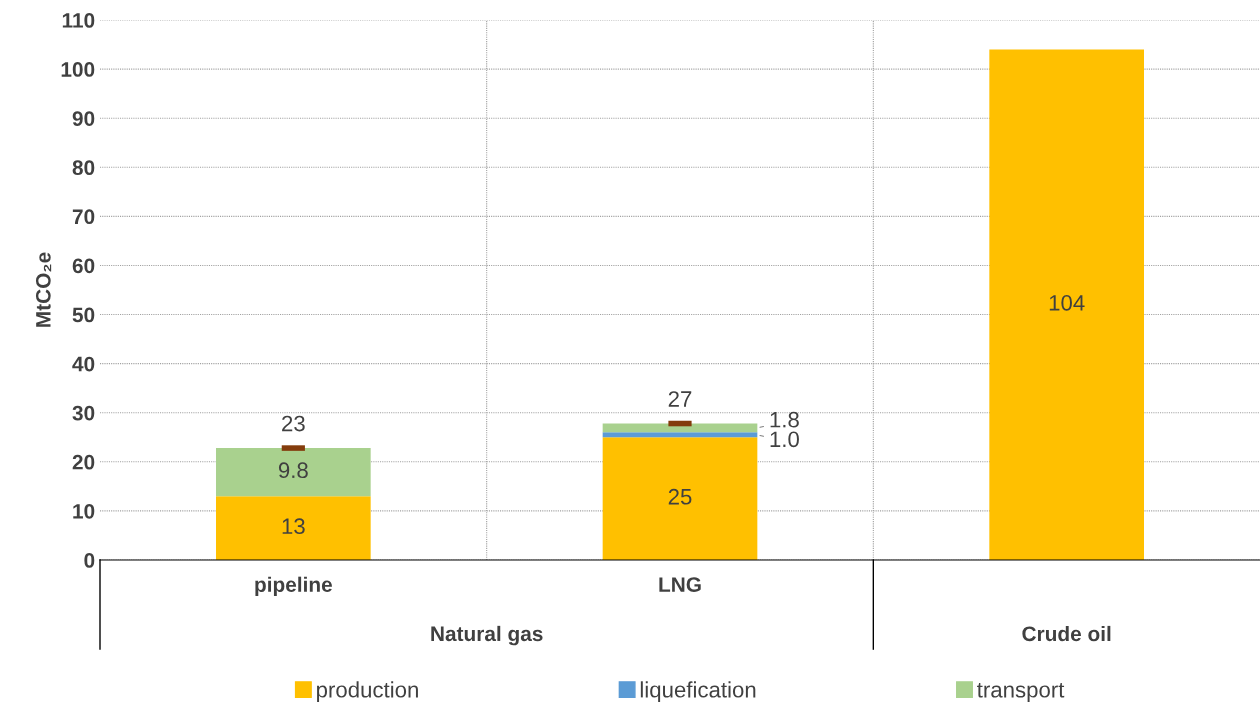  I want to click on y-tick-label: 70, so click(83, 217).